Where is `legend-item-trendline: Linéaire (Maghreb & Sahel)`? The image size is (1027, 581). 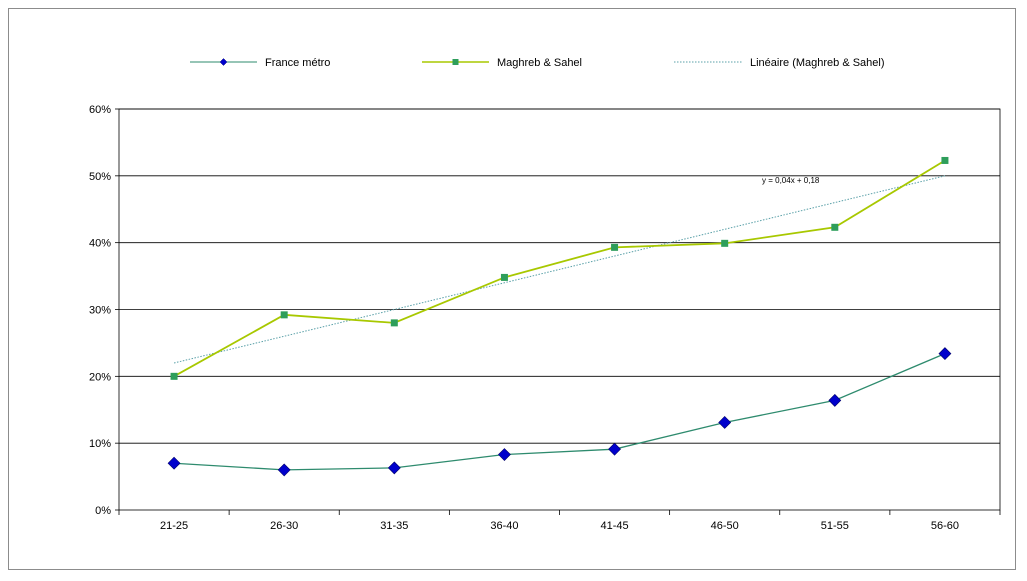
legend-item-trendline: Linéaire (Maghreb & Sahel) is located at coordinates (779, 63).